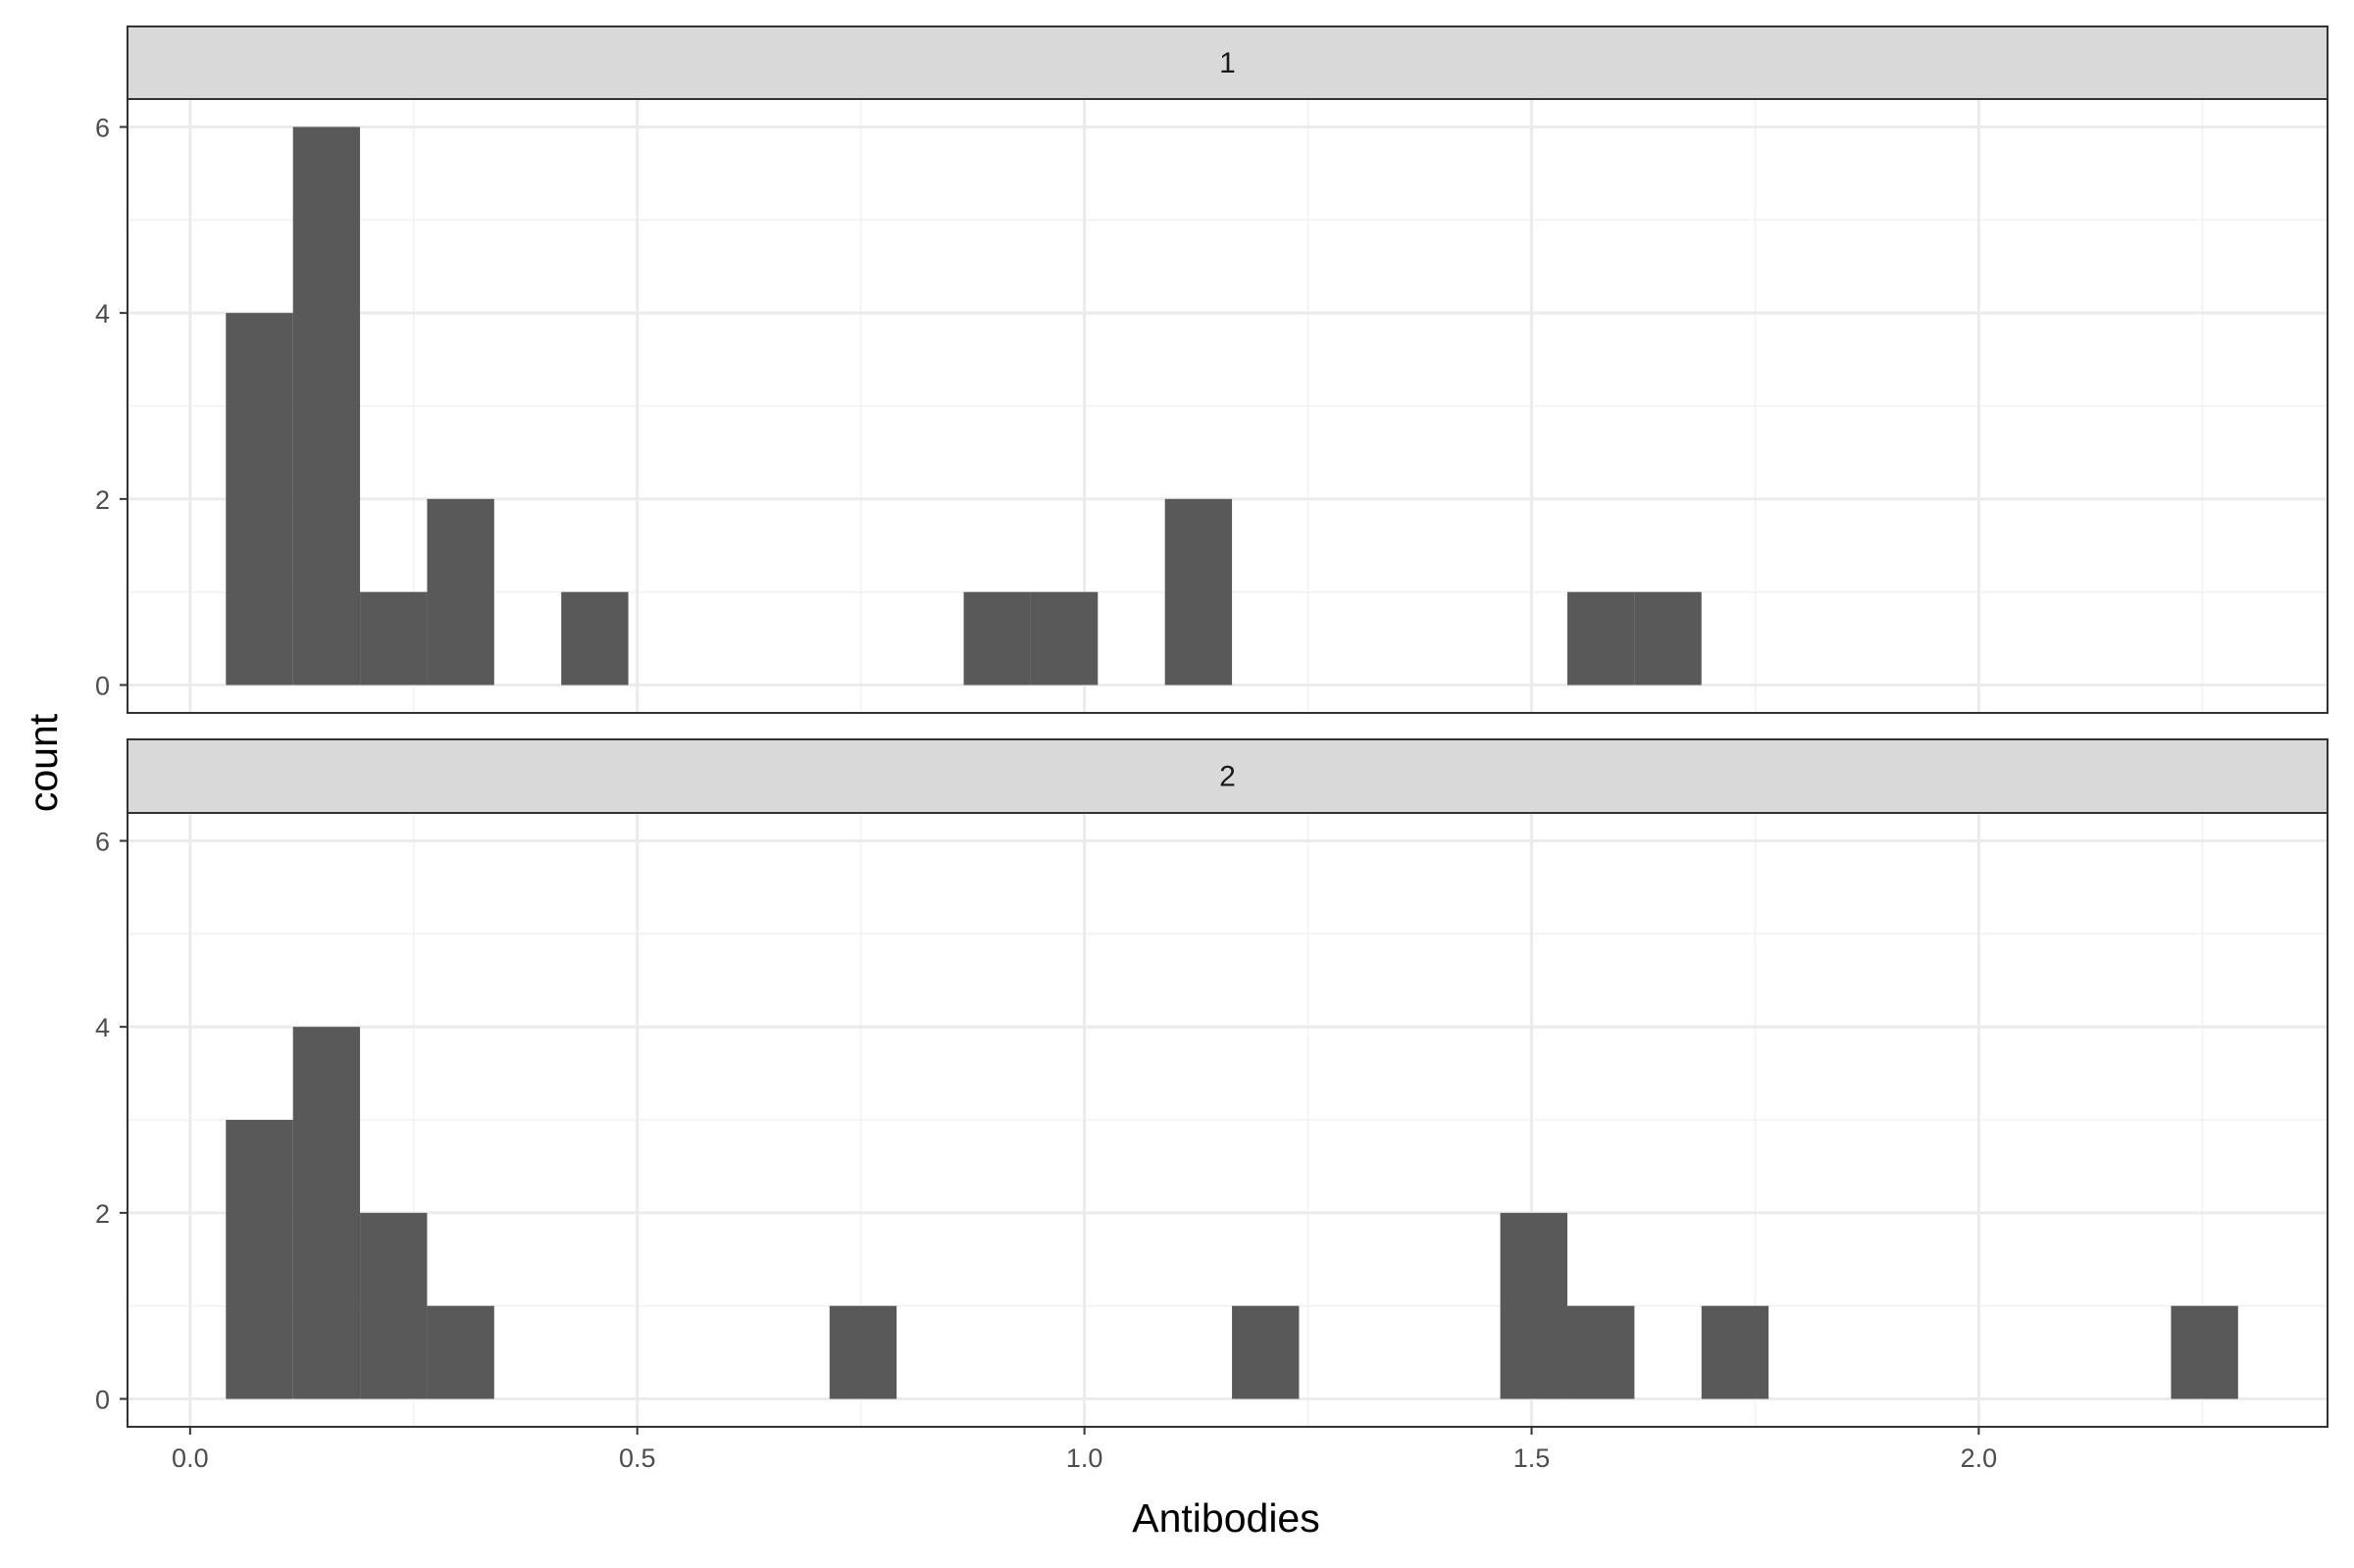 This screenshot has height=1568, width=2354. I want to click on x-tick-label: 2.0, so click(1979, 1458).